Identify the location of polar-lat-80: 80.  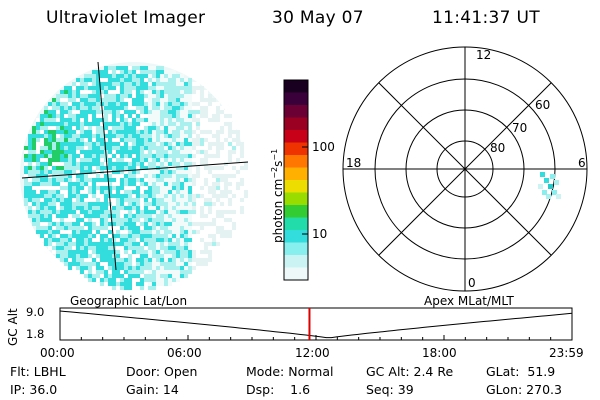
(498, 148).